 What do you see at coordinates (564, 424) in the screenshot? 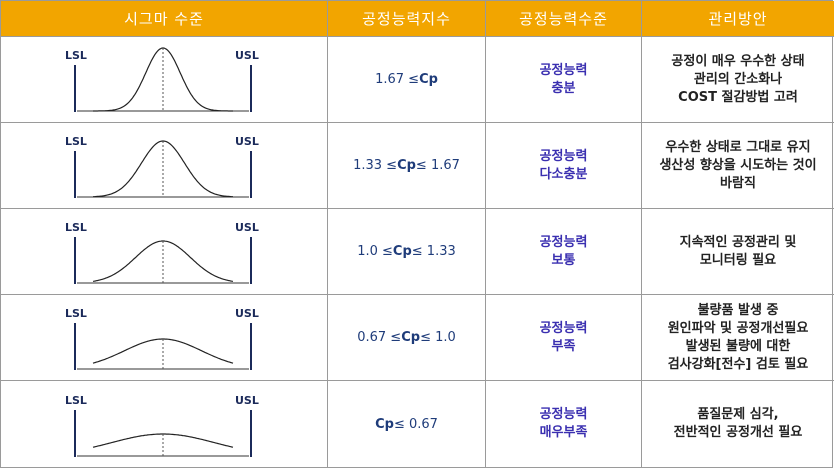
I see `capability-level: 공정능력 매우부족` at bounding box center [564, 424].